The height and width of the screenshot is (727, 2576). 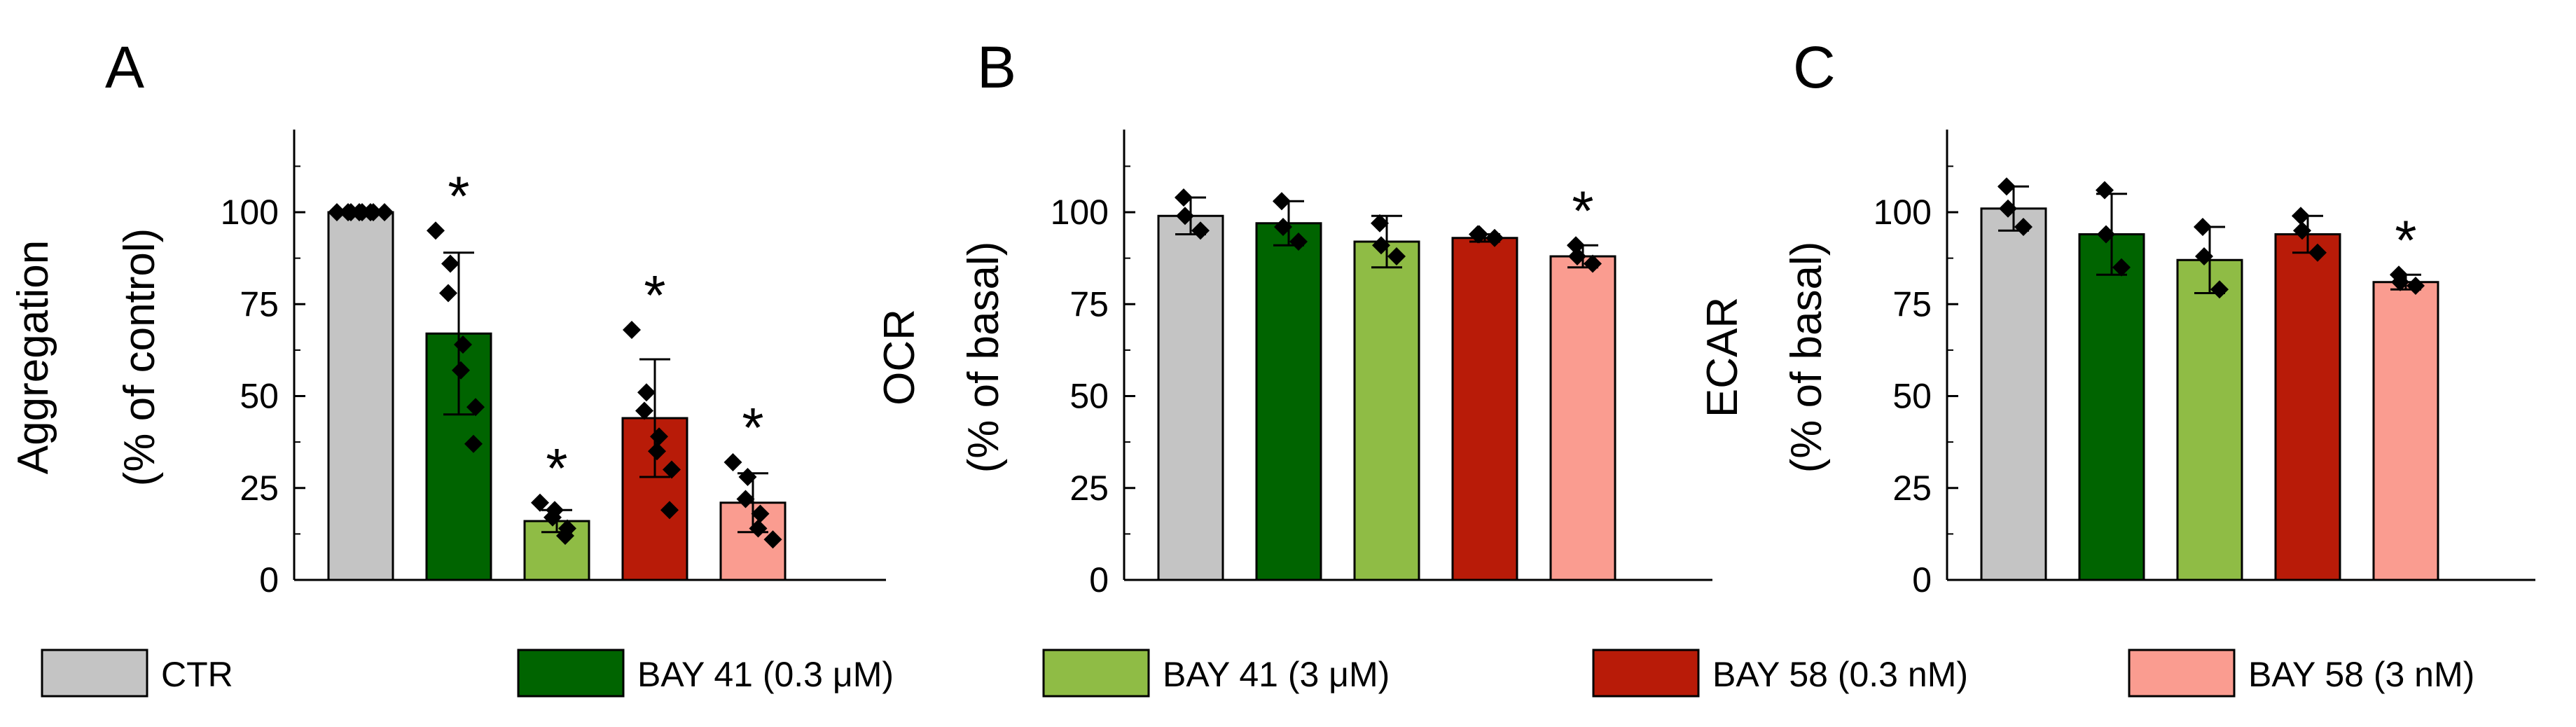 I want to click on legend-item: CTR, so click(x=137, y=673).